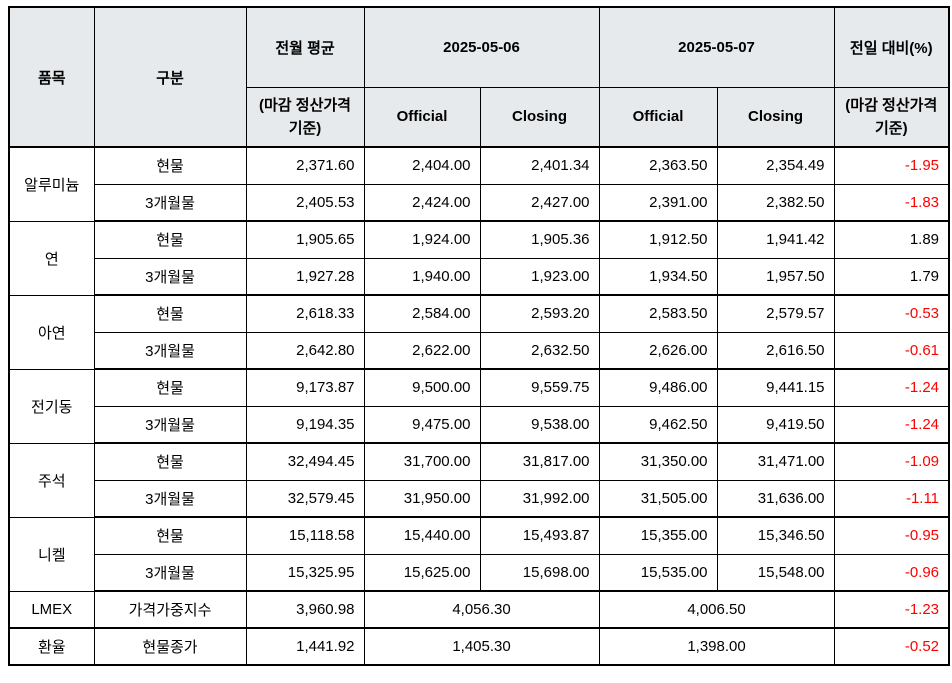 This screenshot has height=683, width=952. Describe the element at coordinates (891, 350) in the screenshot. I see `day-over-day-cell: -0.61` at that location.